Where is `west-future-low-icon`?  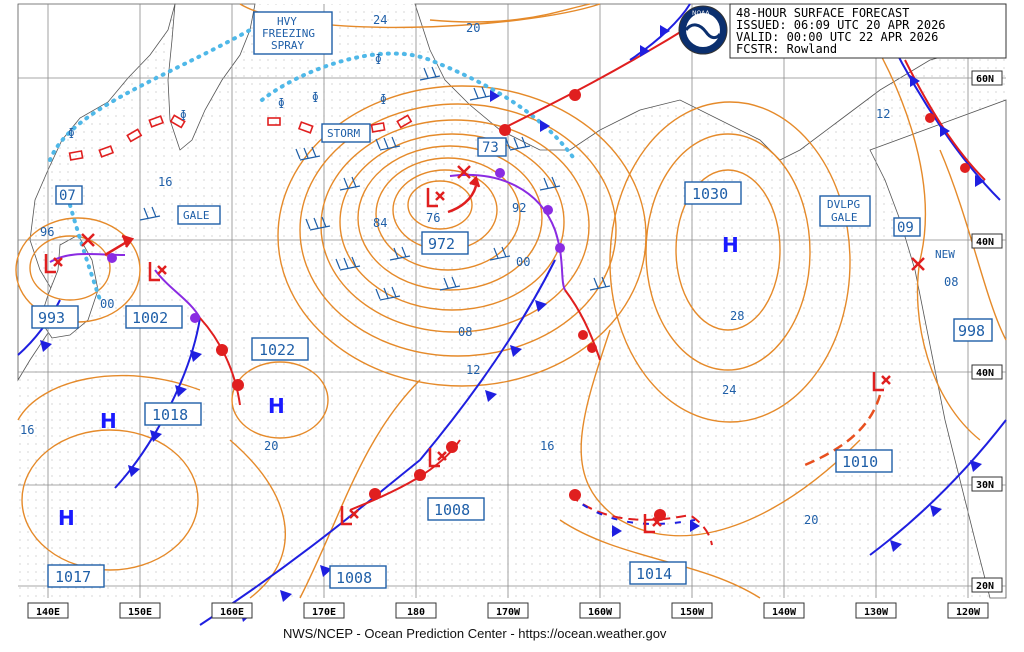
west-future-low-icon is located at coordinates (88, 240).